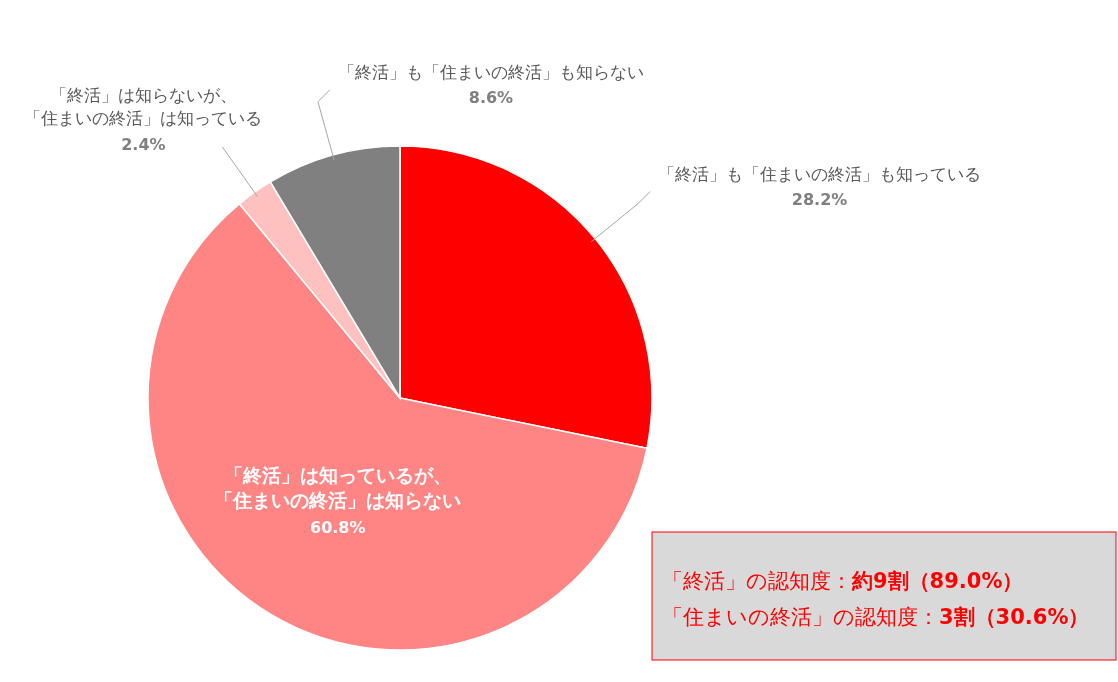 The width and height of the screenshot is (1118, 682). What do you see at coordinates (820, 173) in the screenshot?
I see `slice-label: 「終活」も「住まいの終活」も知っている` at bounding box center [820, 173].